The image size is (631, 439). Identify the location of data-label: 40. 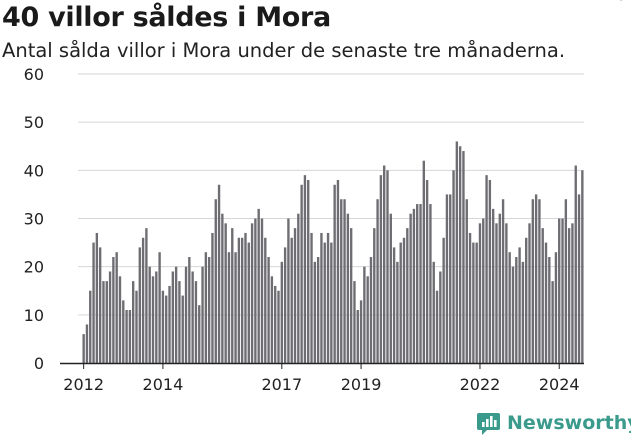
(615, 2).